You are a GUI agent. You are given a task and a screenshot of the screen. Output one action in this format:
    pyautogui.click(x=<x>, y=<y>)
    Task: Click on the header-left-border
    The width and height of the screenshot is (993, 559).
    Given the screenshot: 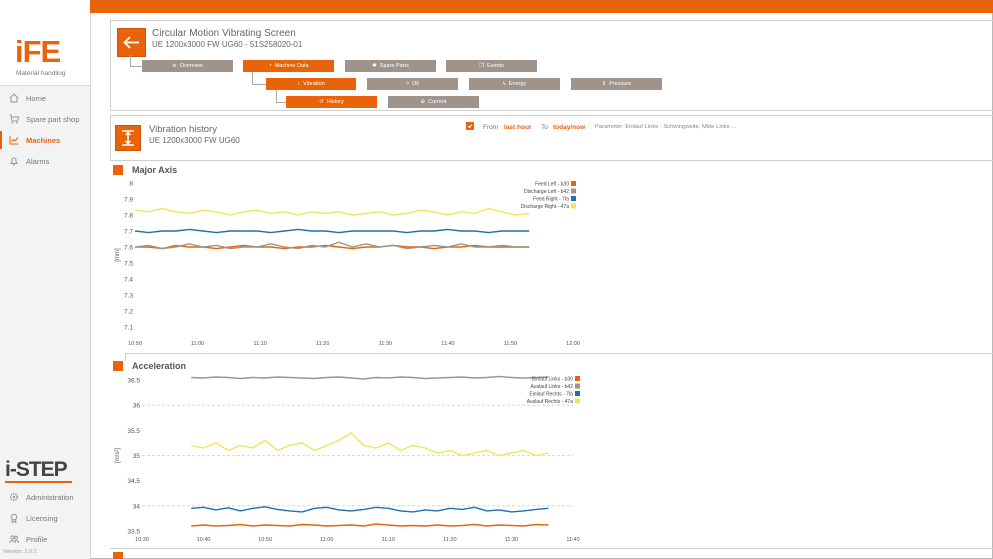 What is the action you would take?
    pyautogui.click(x=110, y=65)
    